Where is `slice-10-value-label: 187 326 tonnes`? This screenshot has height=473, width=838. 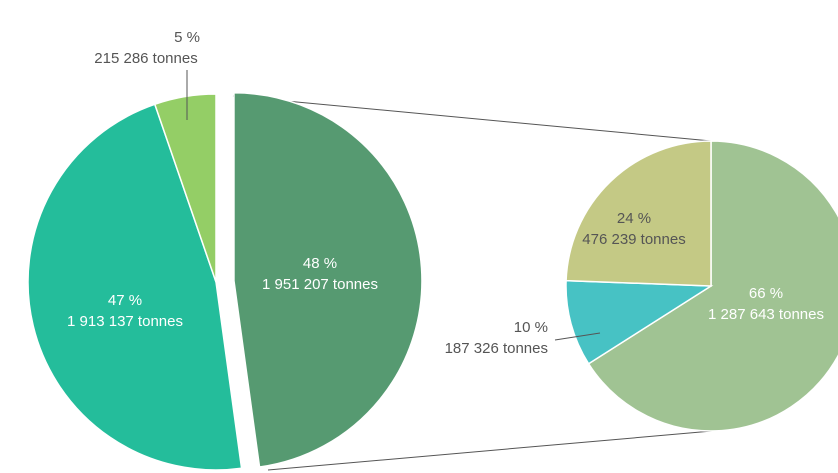 slice-10-value-label: 187 326 tonnes is located at coordinates (496, 348).